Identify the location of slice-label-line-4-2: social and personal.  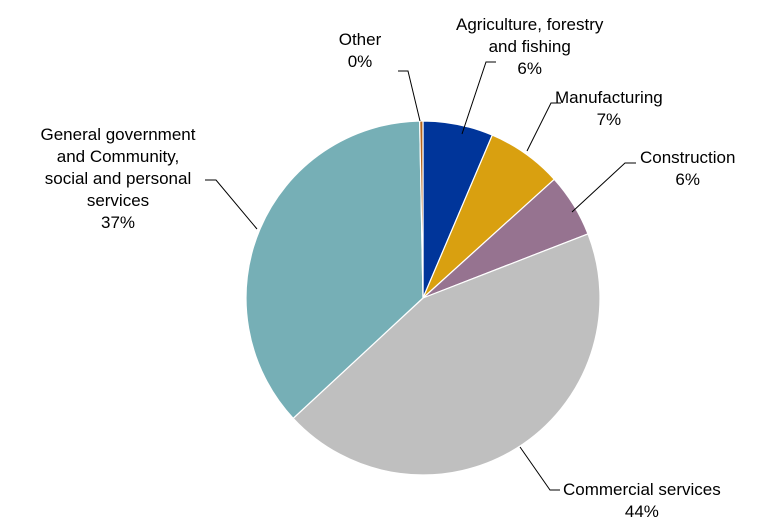
(118, 178).